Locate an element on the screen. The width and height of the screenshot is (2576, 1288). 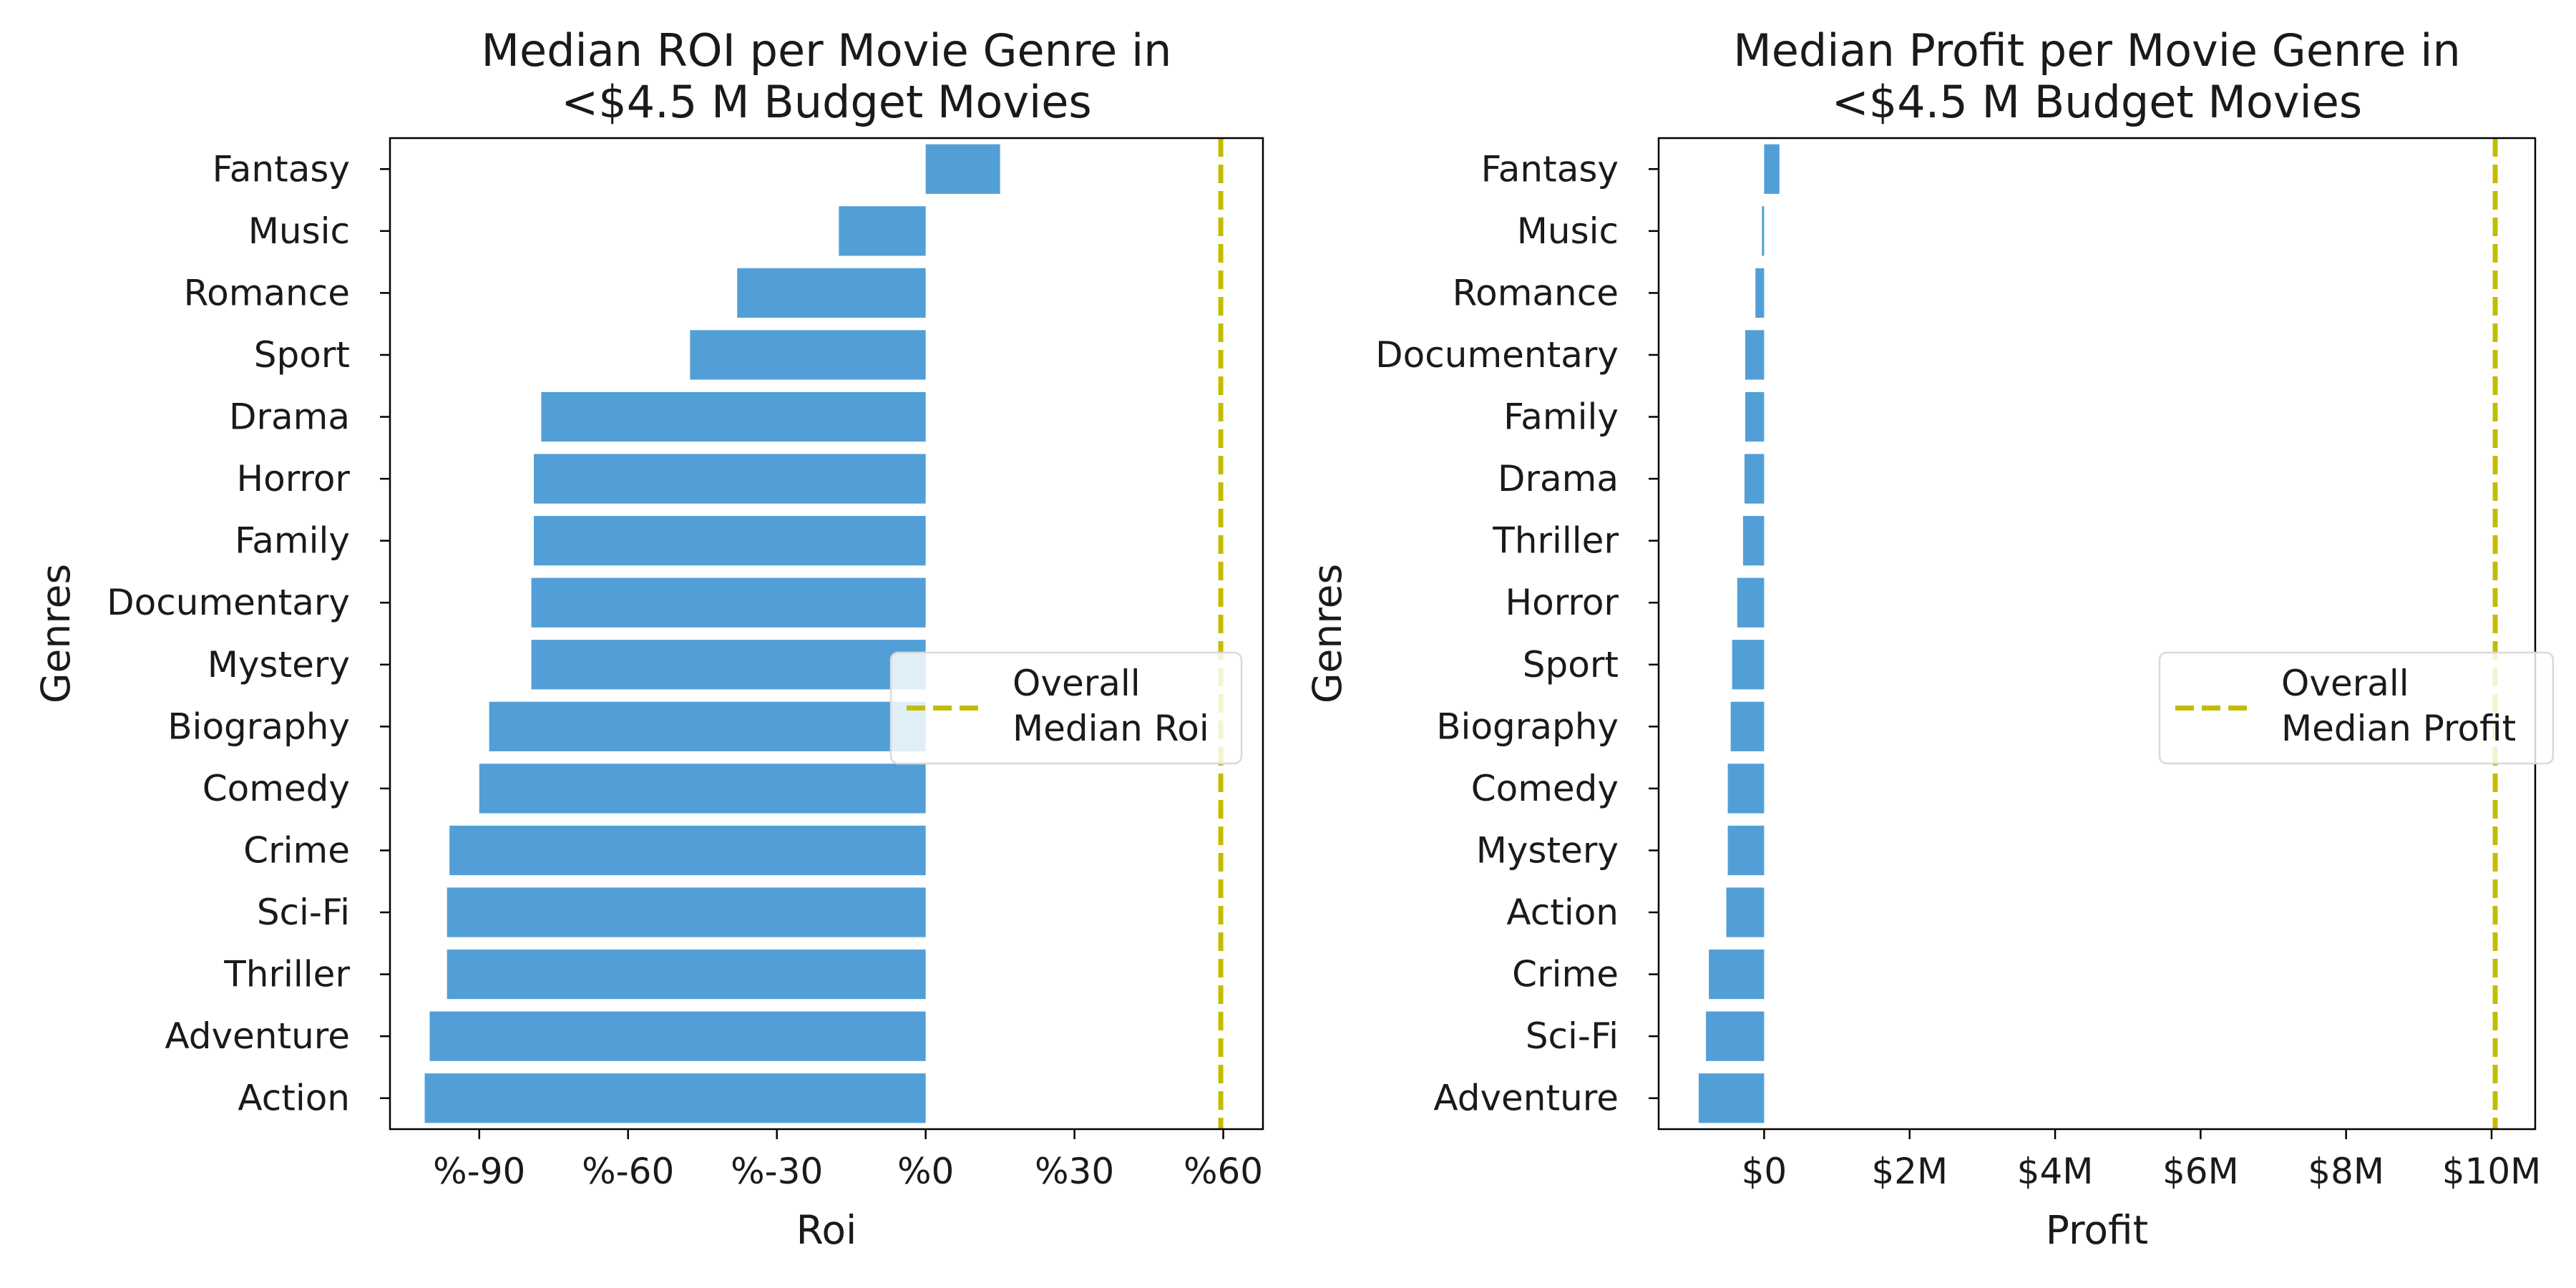
x-tick-label: $2M is located at coordinates (1909, 1171).